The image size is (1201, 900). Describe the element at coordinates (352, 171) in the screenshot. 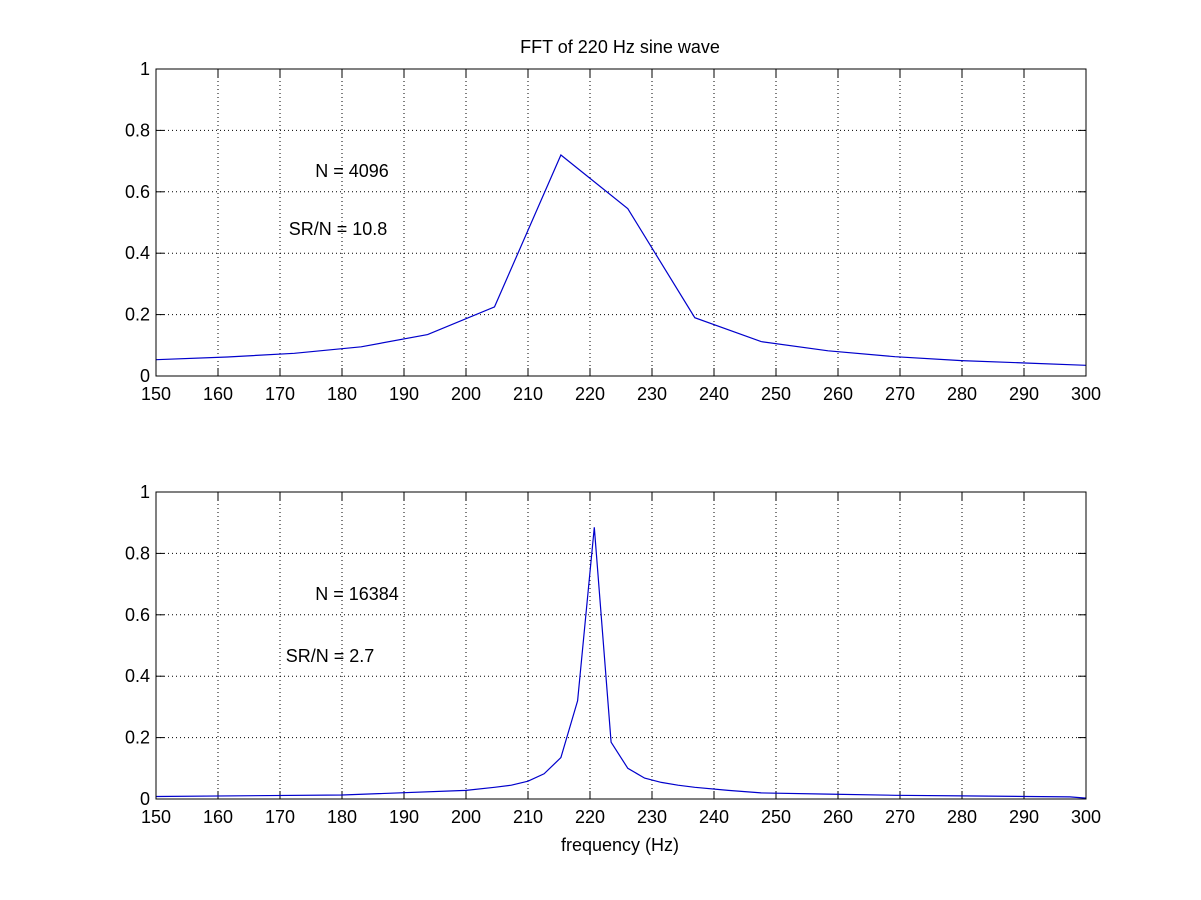

I see `fft-size-annotation: N = 4096` at that location.